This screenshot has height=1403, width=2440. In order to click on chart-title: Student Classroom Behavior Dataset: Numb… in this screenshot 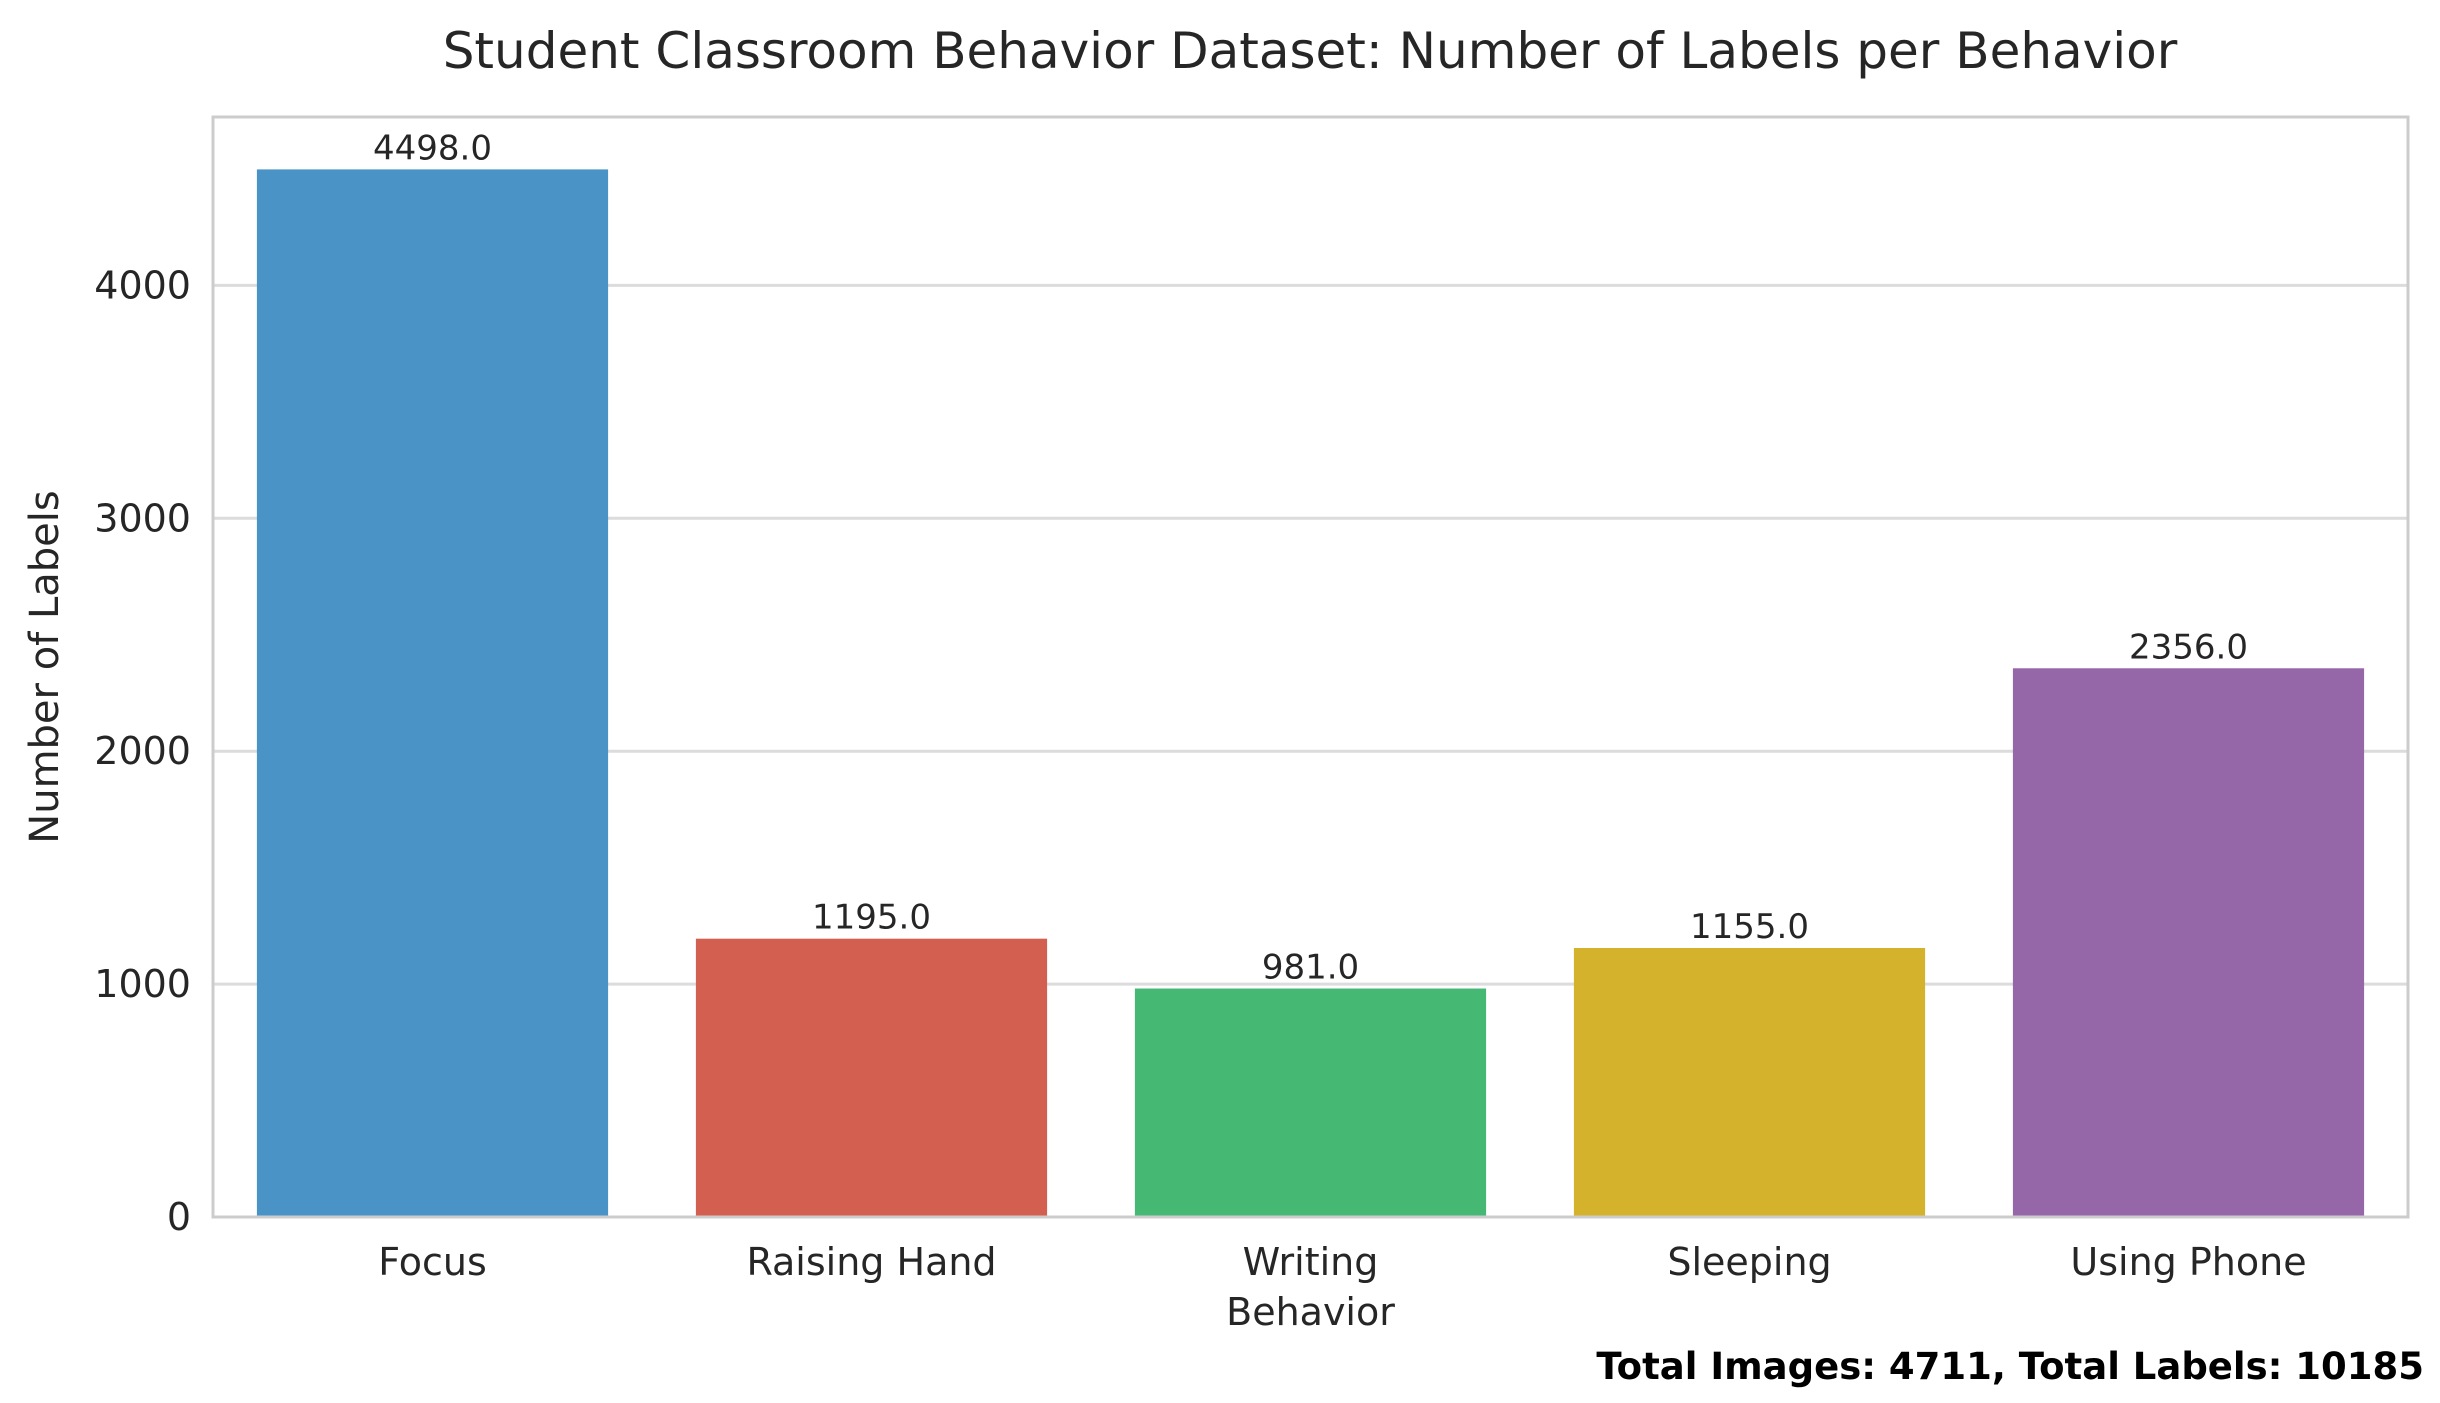, I will do `click(1310, 51)`.